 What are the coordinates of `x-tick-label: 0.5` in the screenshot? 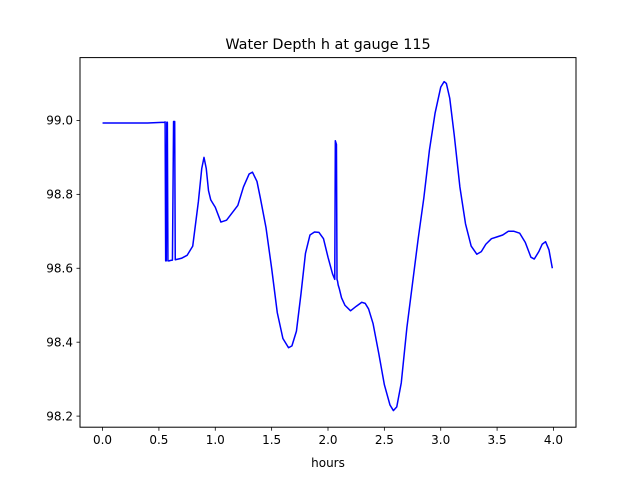 It's located at (158, 440).